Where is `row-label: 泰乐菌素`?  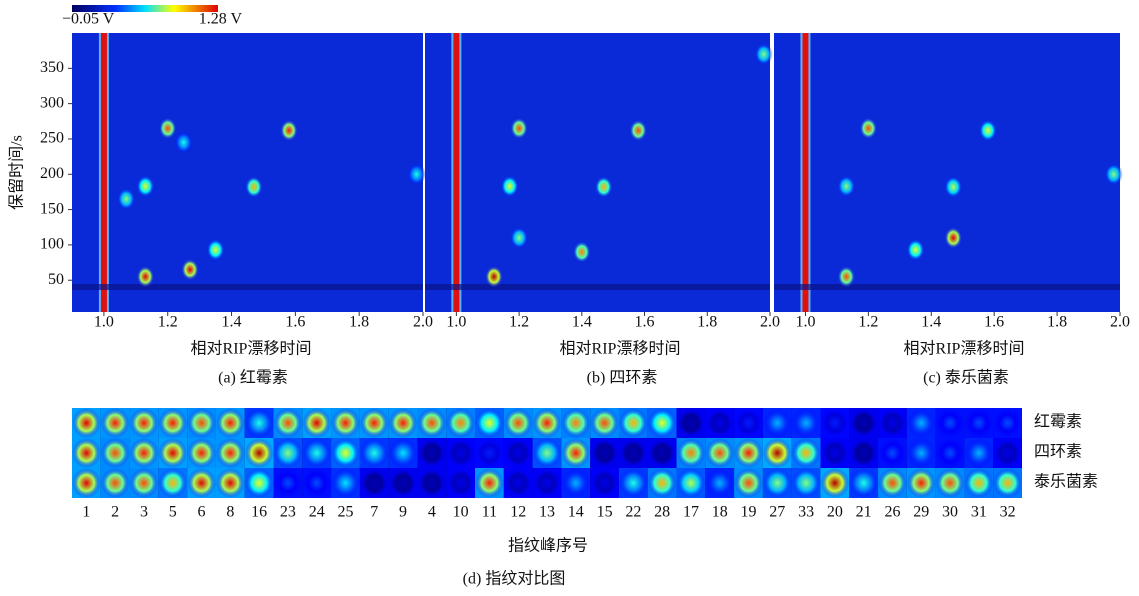
row-label: 泰乐菌素 is located at coordinates (1066, 482).